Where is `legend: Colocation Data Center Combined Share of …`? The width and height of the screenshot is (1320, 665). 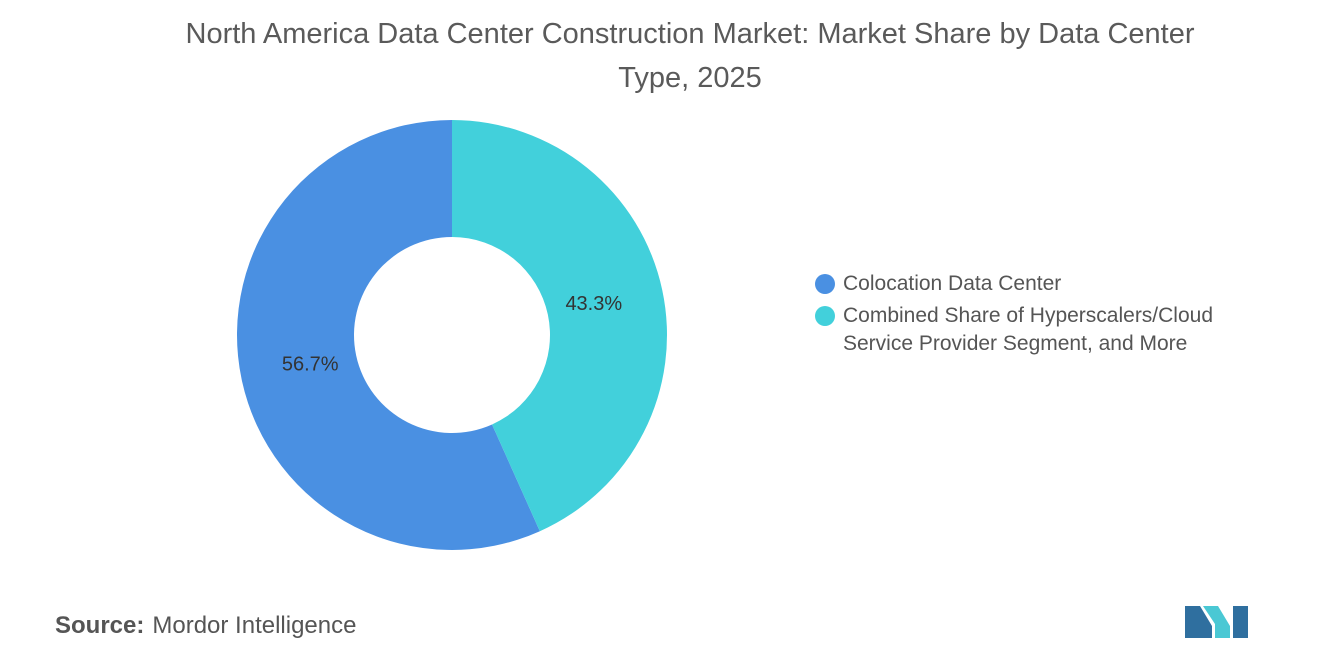
legend: Colocation Data Center Combined Share of … is located at coordinates (1035, 316).